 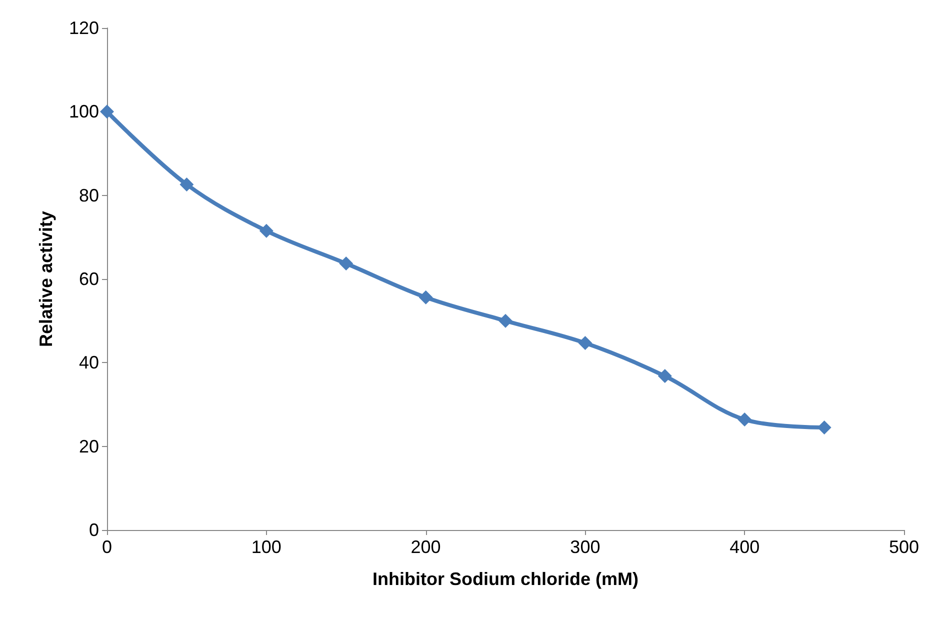 I want to click on y-axis-title: Relative activity, so click(x=46, y=279).